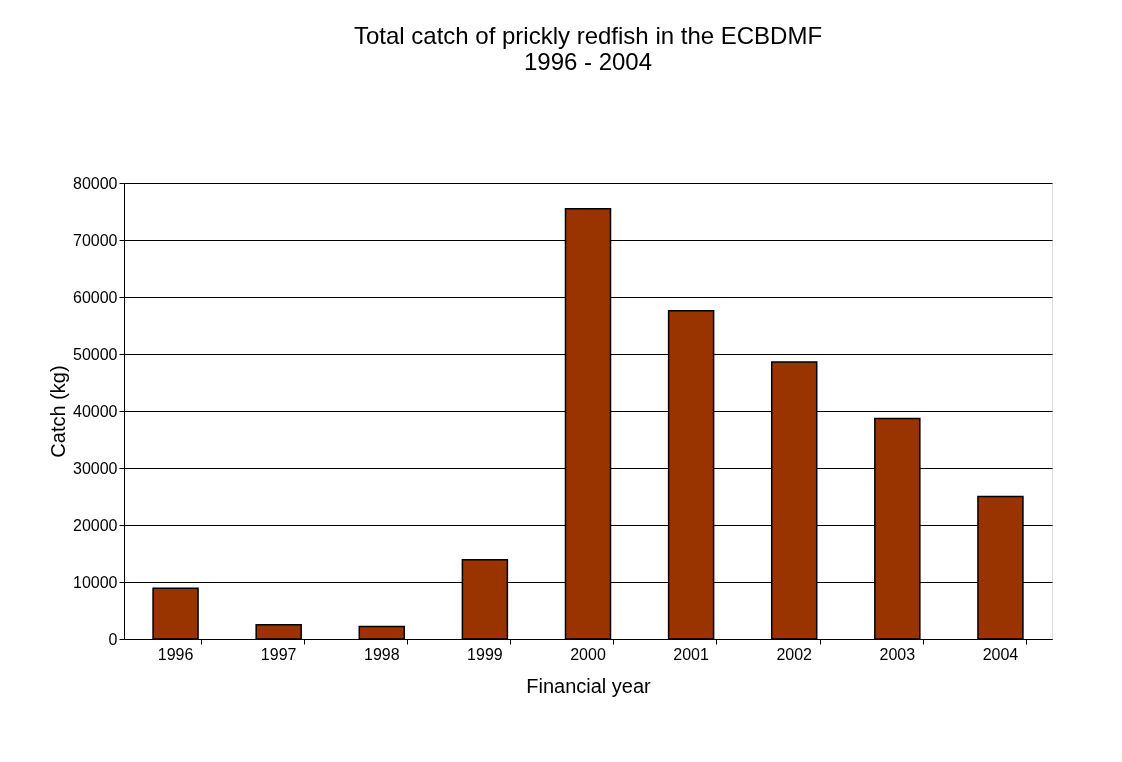  Describe the element at coordinates (95, 582) in the screenshot. I see `y-tick-label: 10000` at that location.